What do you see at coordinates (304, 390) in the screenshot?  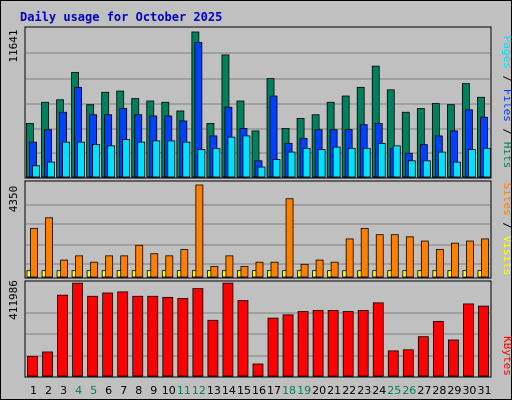 I see `day-label: 19` at bounding box center [304, 390].